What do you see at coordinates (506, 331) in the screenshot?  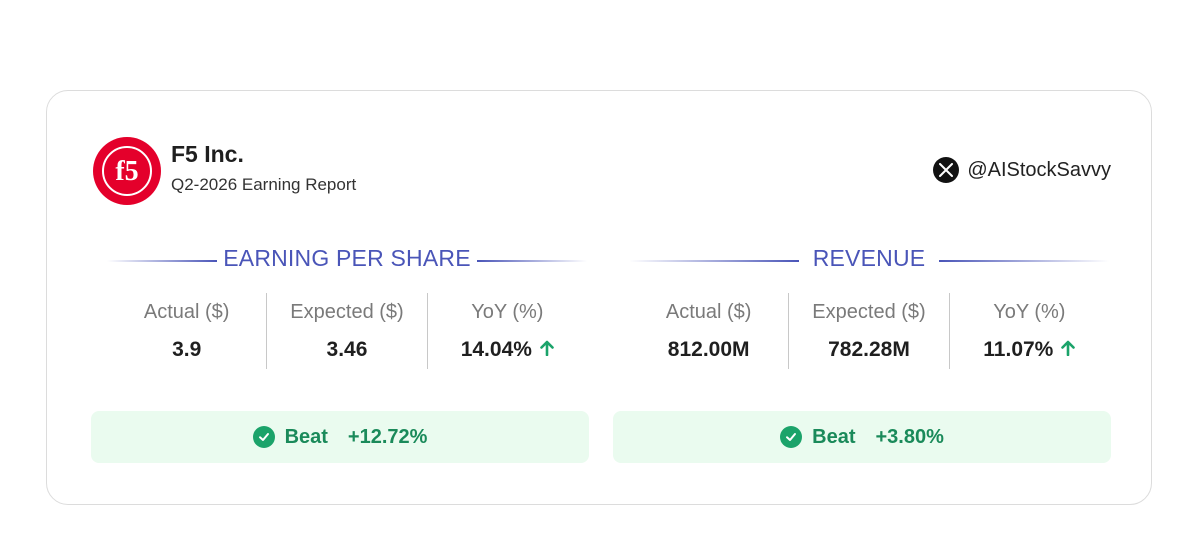 I see `eps-yoy: YoY (%) 14.04%` at bounding box center [506, 331].